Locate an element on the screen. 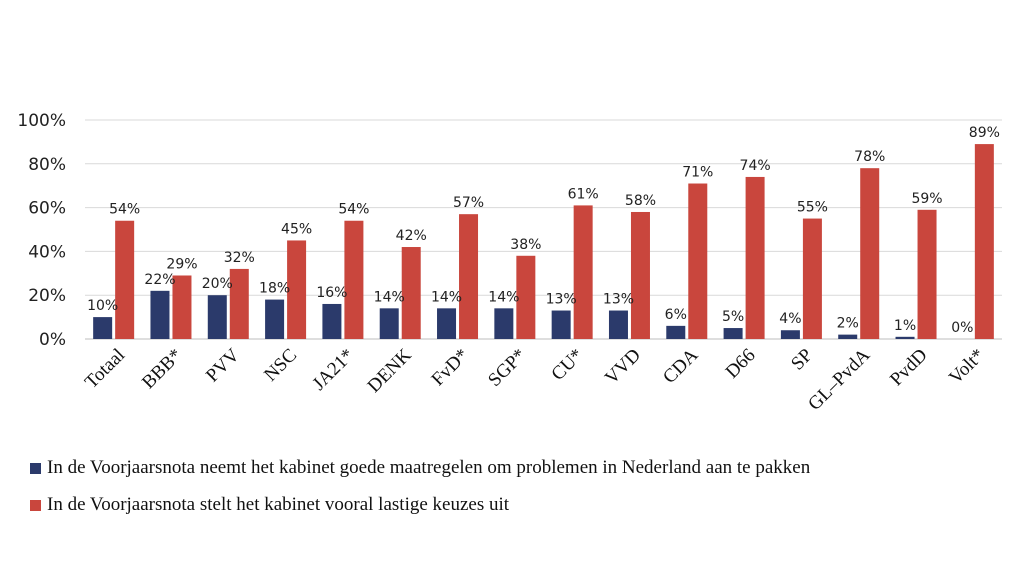  data-label-series-2: 45% is located at coordinates (296, 229).